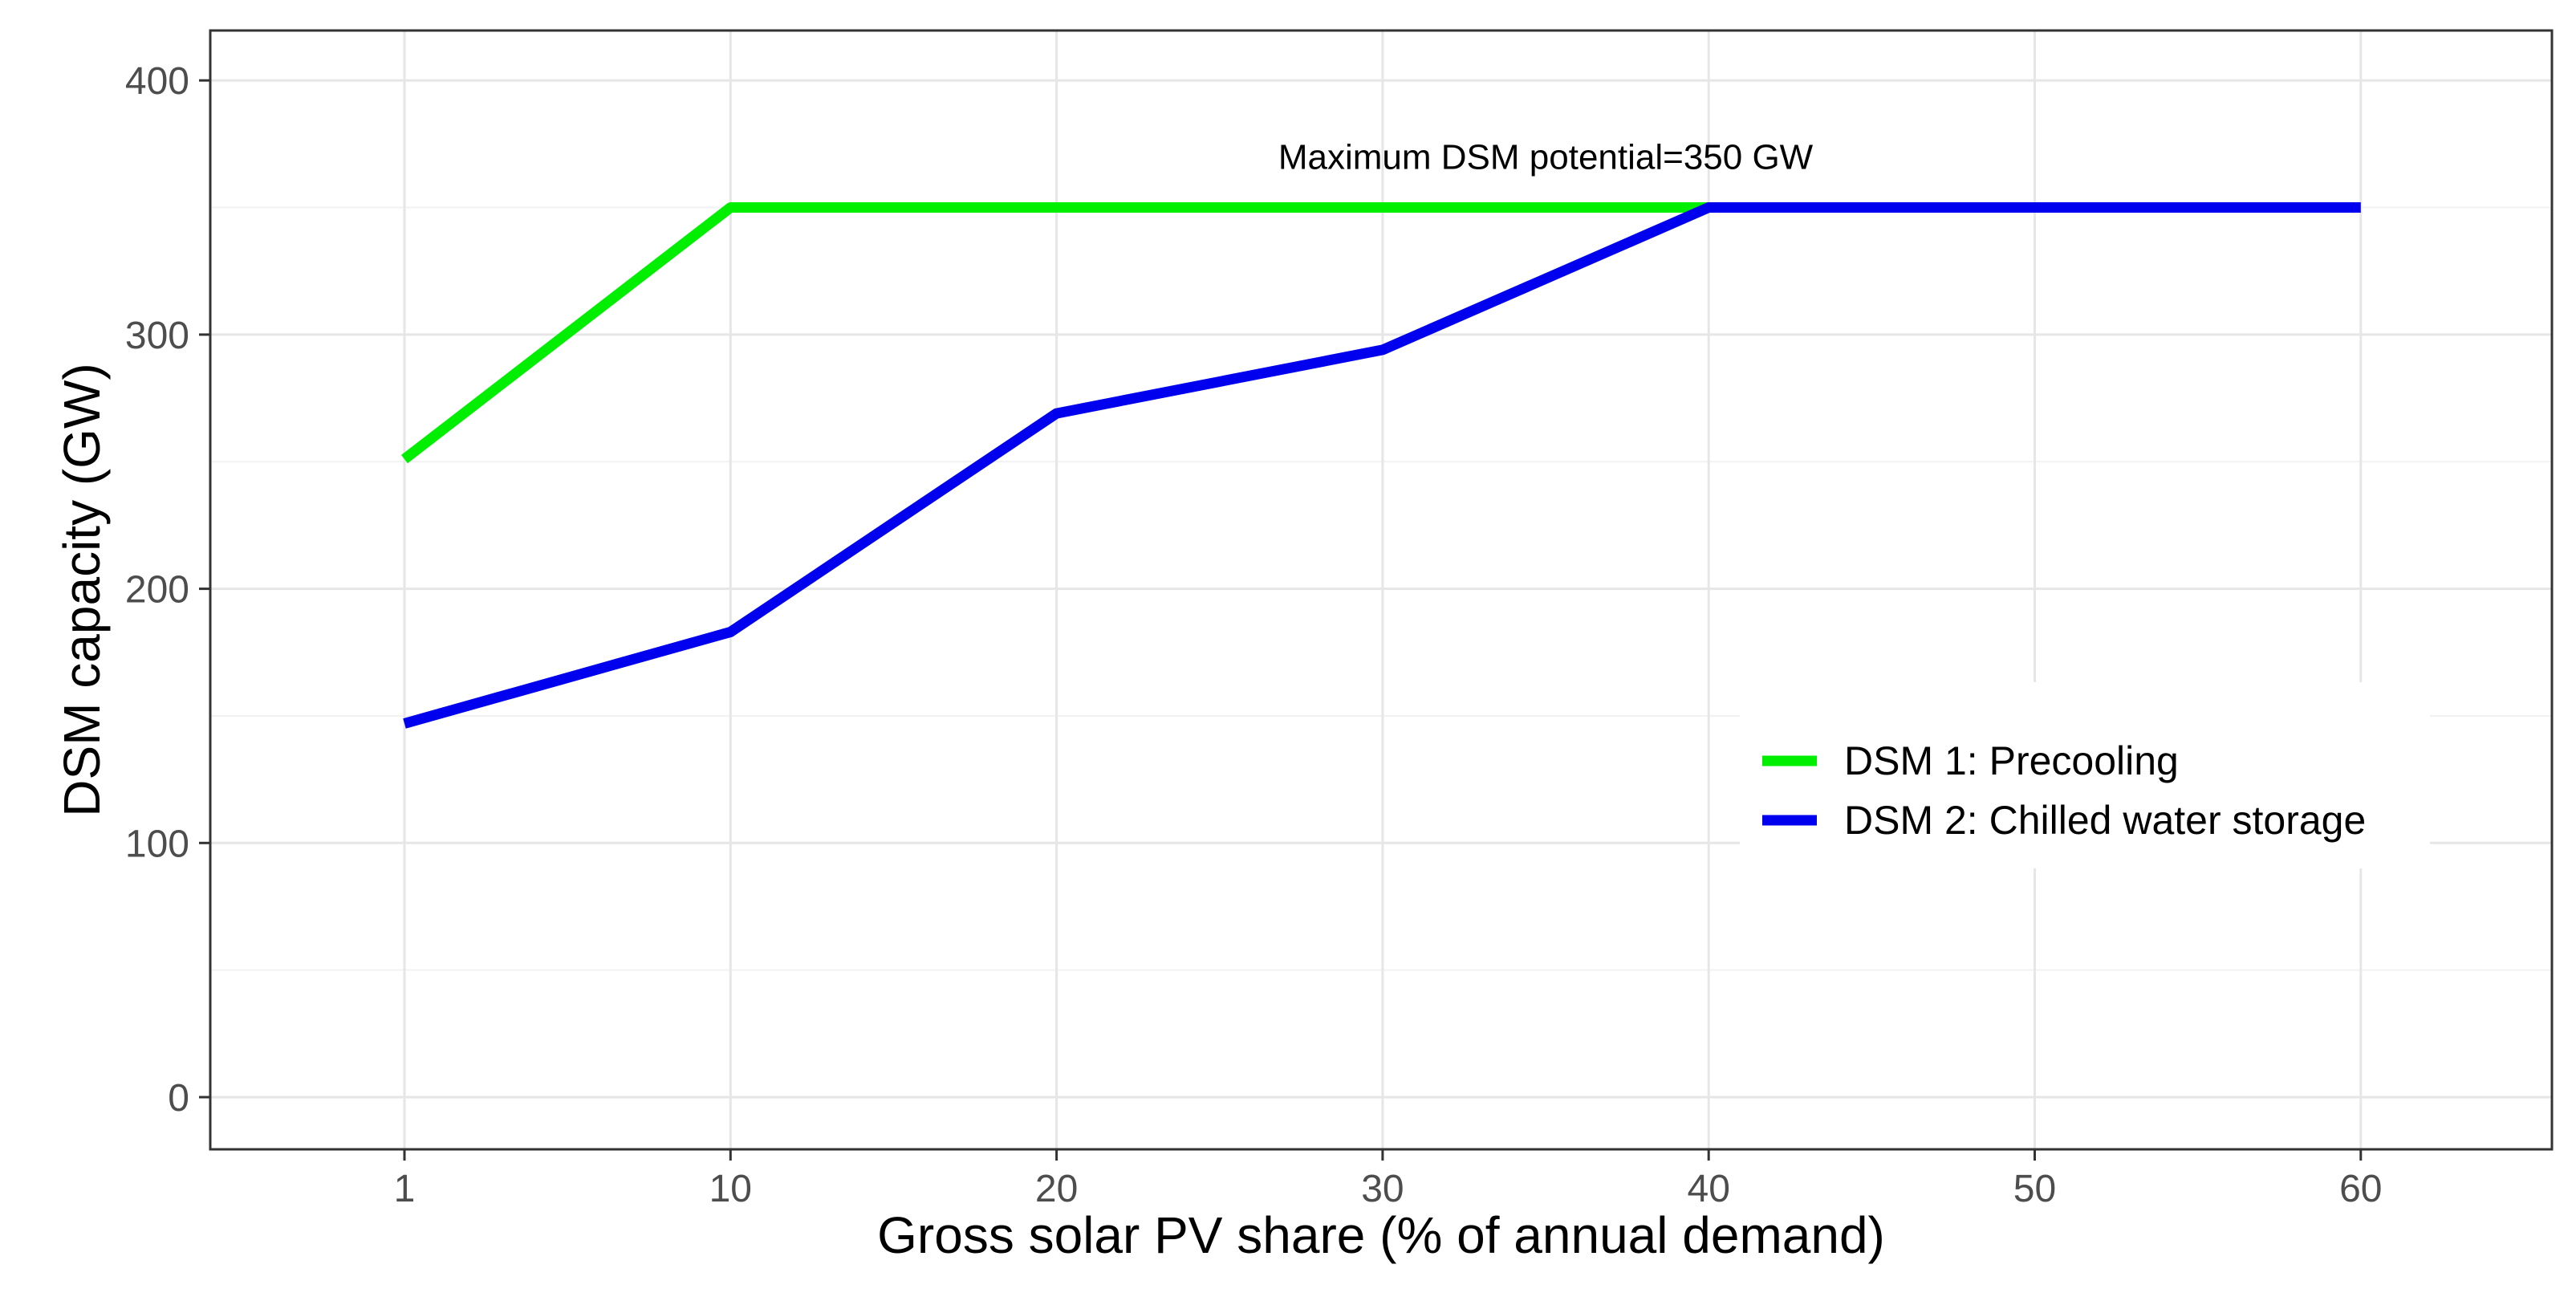  I want to click on x-tick-label: 1, so click(405, 1189).